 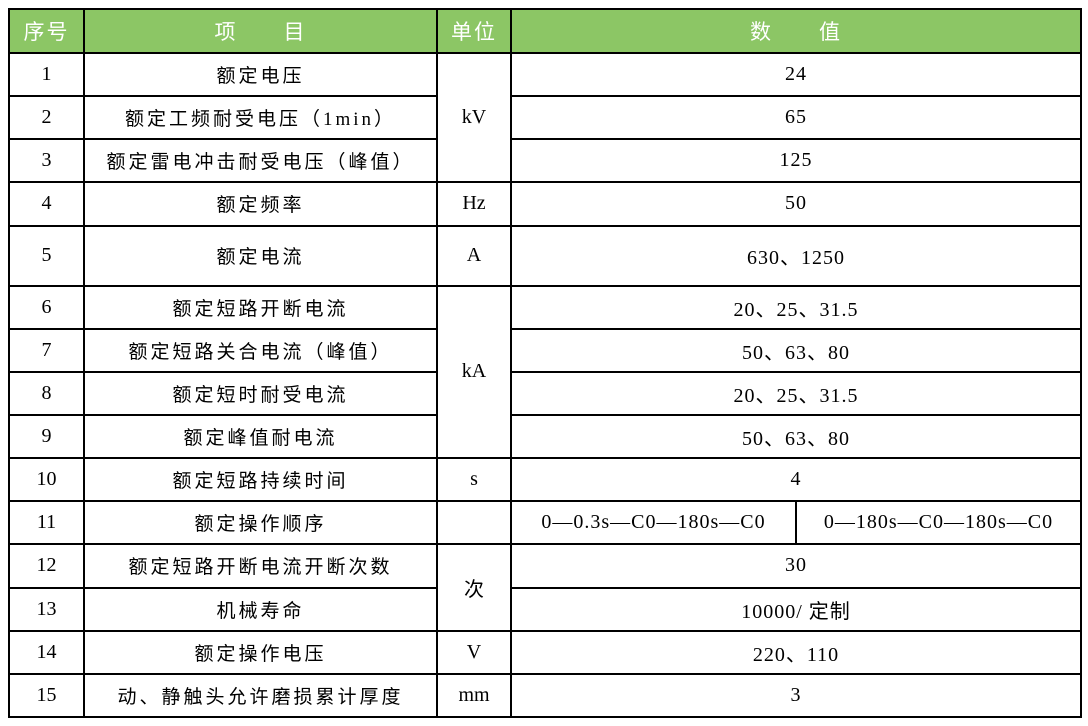 What do you see at coordinates (796, 566) in the screenshot?
I see `value-cell: 30` at bounding box center [796, 566].